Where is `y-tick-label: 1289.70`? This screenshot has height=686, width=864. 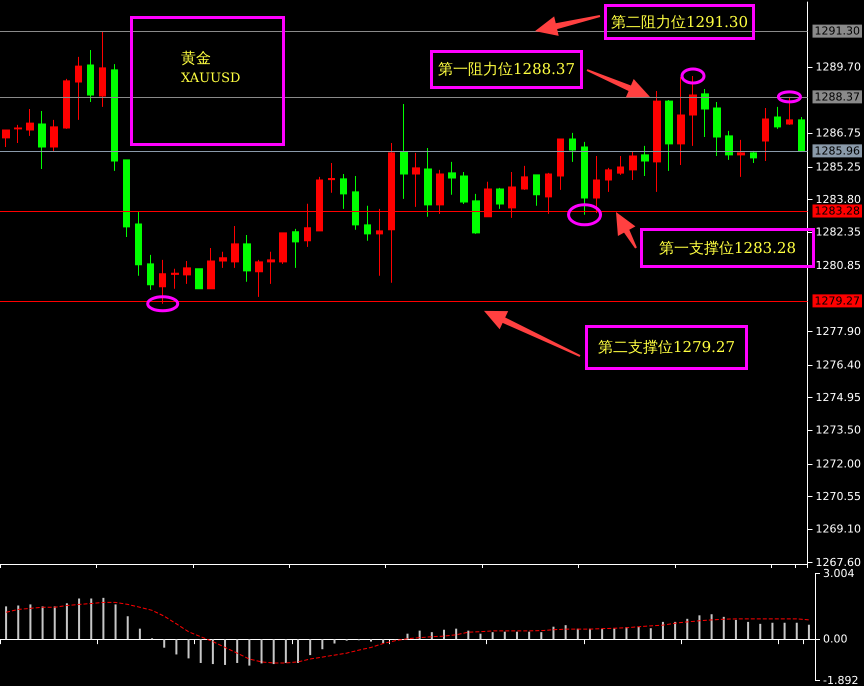
y-tick-label: 1289.70 is located at coordinates (839, 67).